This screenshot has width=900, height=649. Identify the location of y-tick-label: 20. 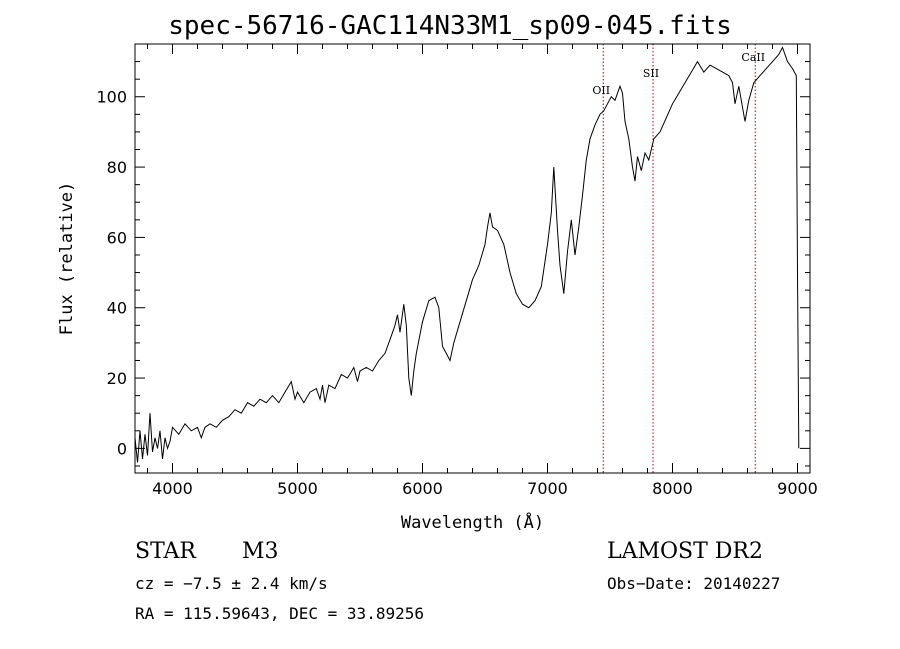
(117, 378).